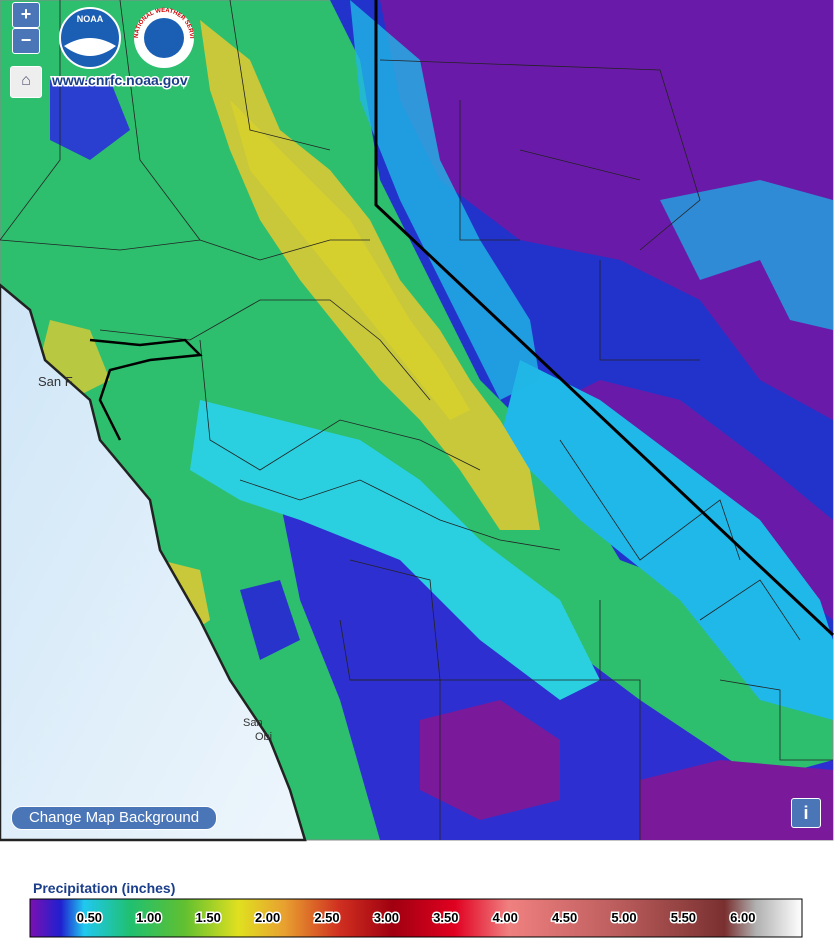 This screenshot has width=835, height=940. What do you see at coordinates (55, 381) in the screenshot?
I see `place-label: San F` at bounding box center [55, 381].